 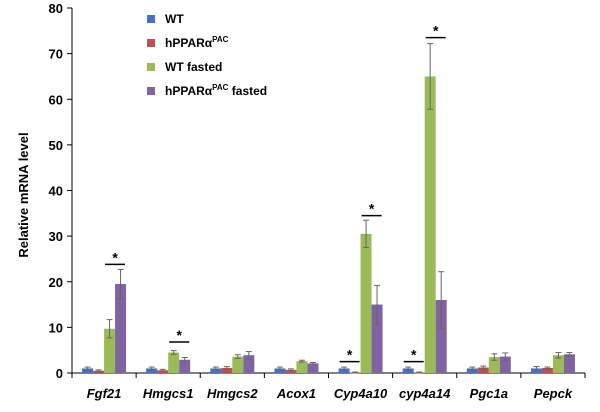 I want to click on category-label: Pepck, so click(x=553, y=393).